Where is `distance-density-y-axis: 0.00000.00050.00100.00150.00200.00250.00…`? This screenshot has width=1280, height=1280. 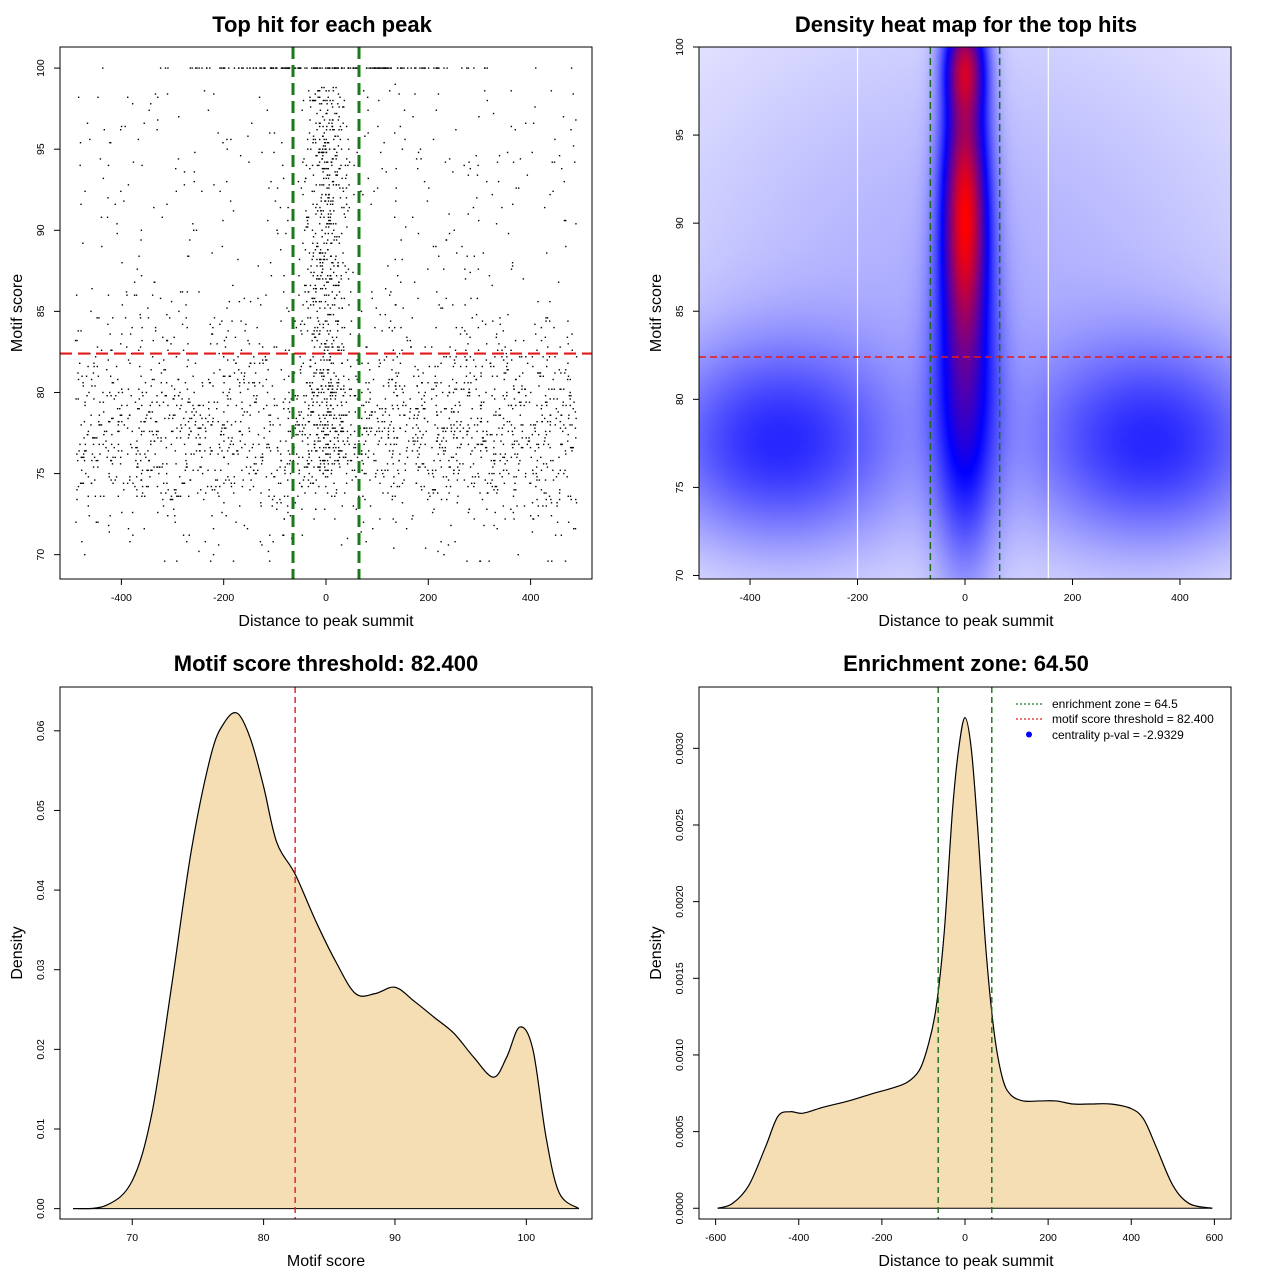
distance-density-y-axis: 0.00000.00050.00100.00150.00200.00250.00… is located at coordinates (686, 978).